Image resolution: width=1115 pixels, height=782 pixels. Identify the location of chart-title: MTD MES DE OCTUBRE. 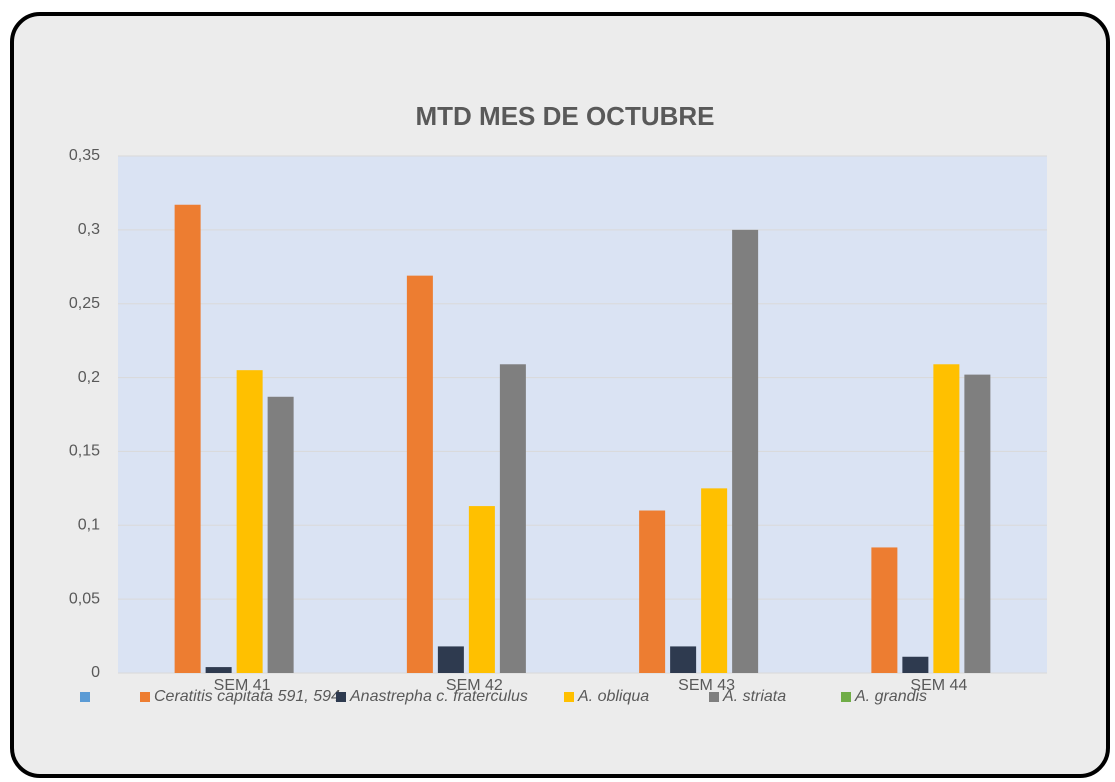
(565, 116).